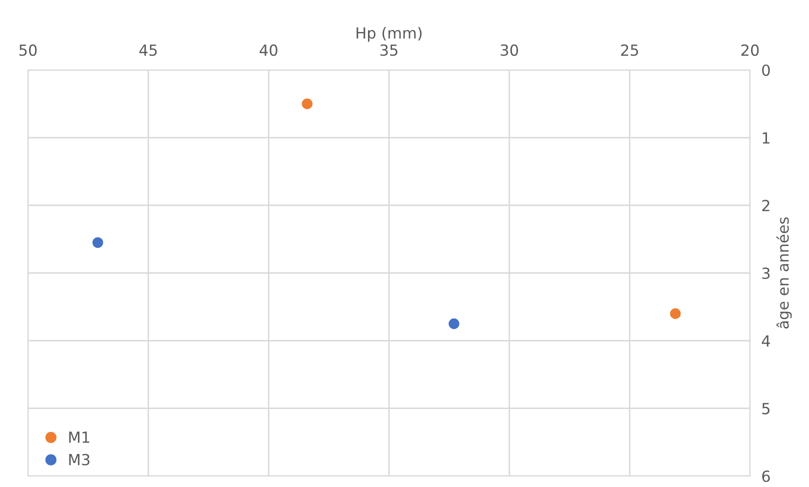 The image size is (809, 487). What do you see at coordinates (28, 50) in the screenshot?
I see `x-tick-label: 50` at bounding box center [28, 50].